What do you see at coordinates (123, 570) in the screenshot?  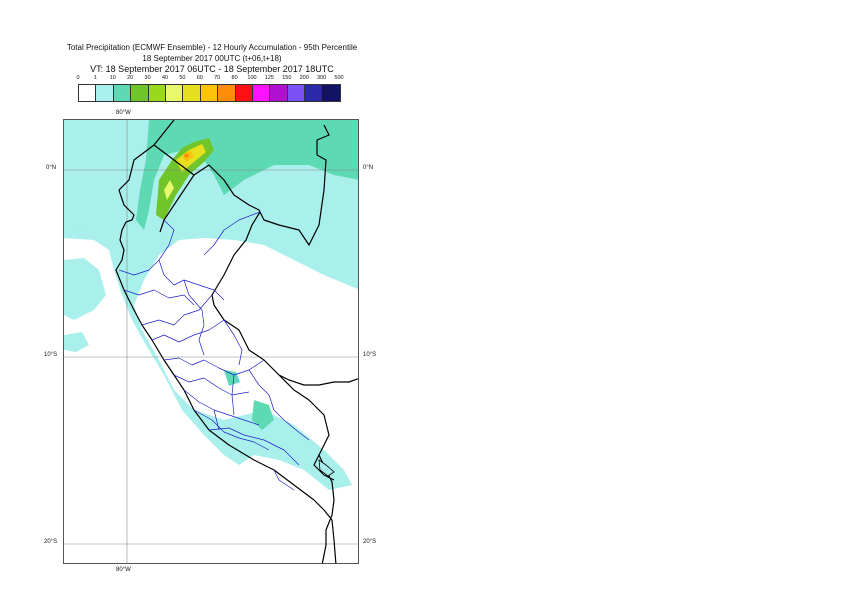 I see `lon-label-bottom: 80°W` at bounding box center [123, 570].